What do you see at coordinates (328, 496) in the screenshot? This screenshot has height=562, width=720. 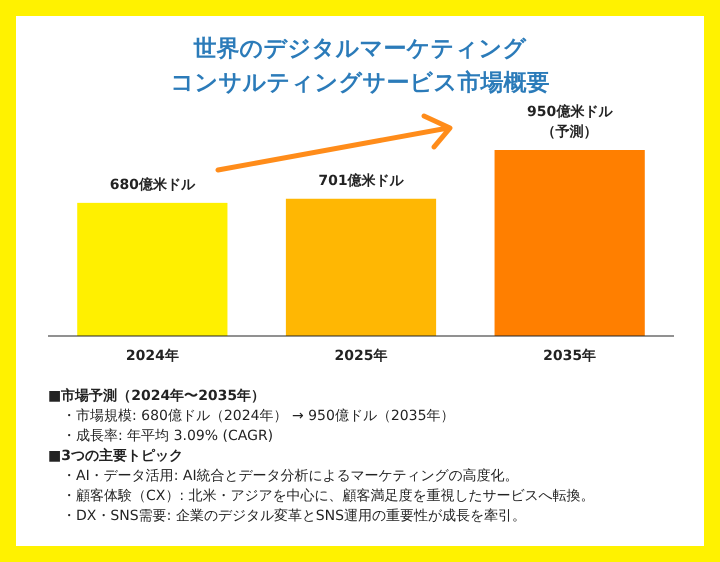 I see `text: ・顧客体験（CX）: 北米・アジアを中心に、顧客満足度を重視したサービスへ転換。` at bounding box center [328, 496].